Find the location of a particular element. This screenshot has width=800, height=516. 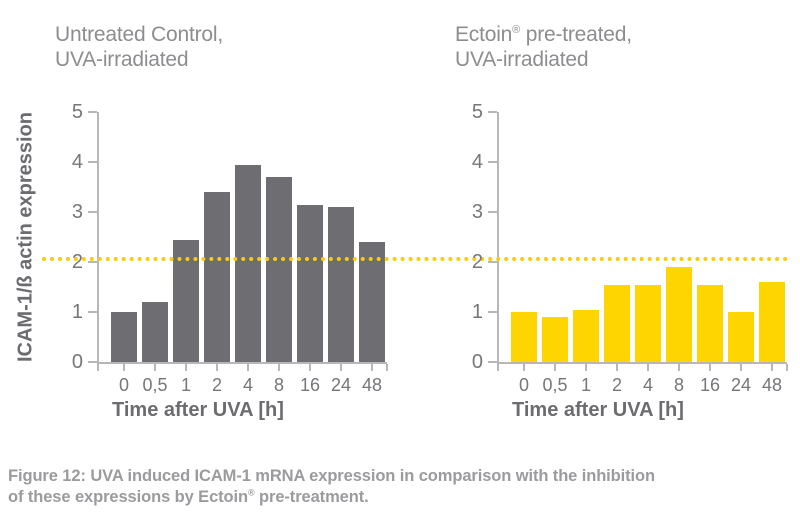

x-axis-ticks-untreated: 0 0,5 1 2 4 8 16 24 48 is located at coordinates (248, 380).